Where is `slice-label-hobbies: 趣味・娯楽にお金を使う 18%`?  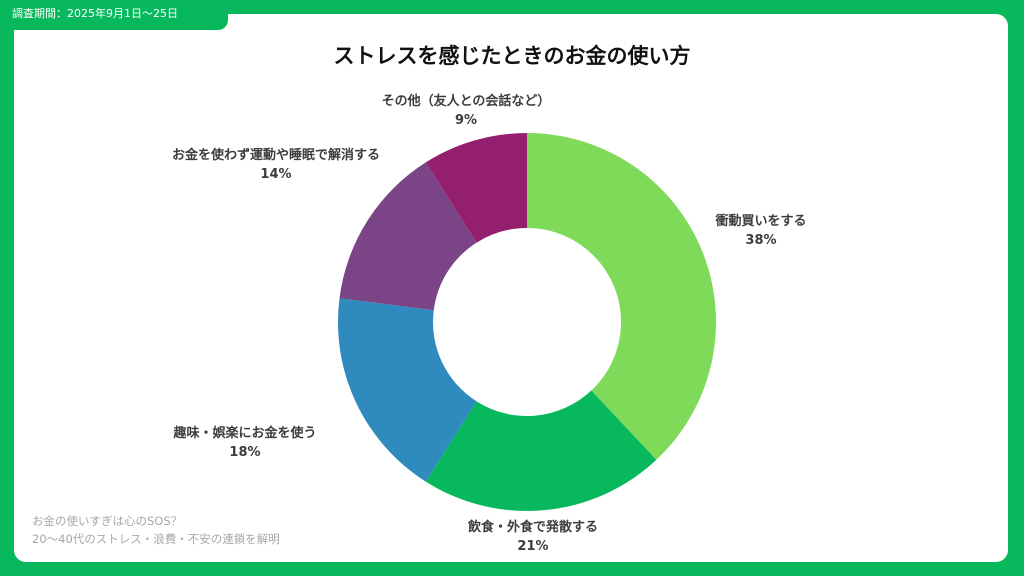 slice-label-hobbies: 趣味・娯楽にお金を使う 18% is located at coordinates (244, 443).